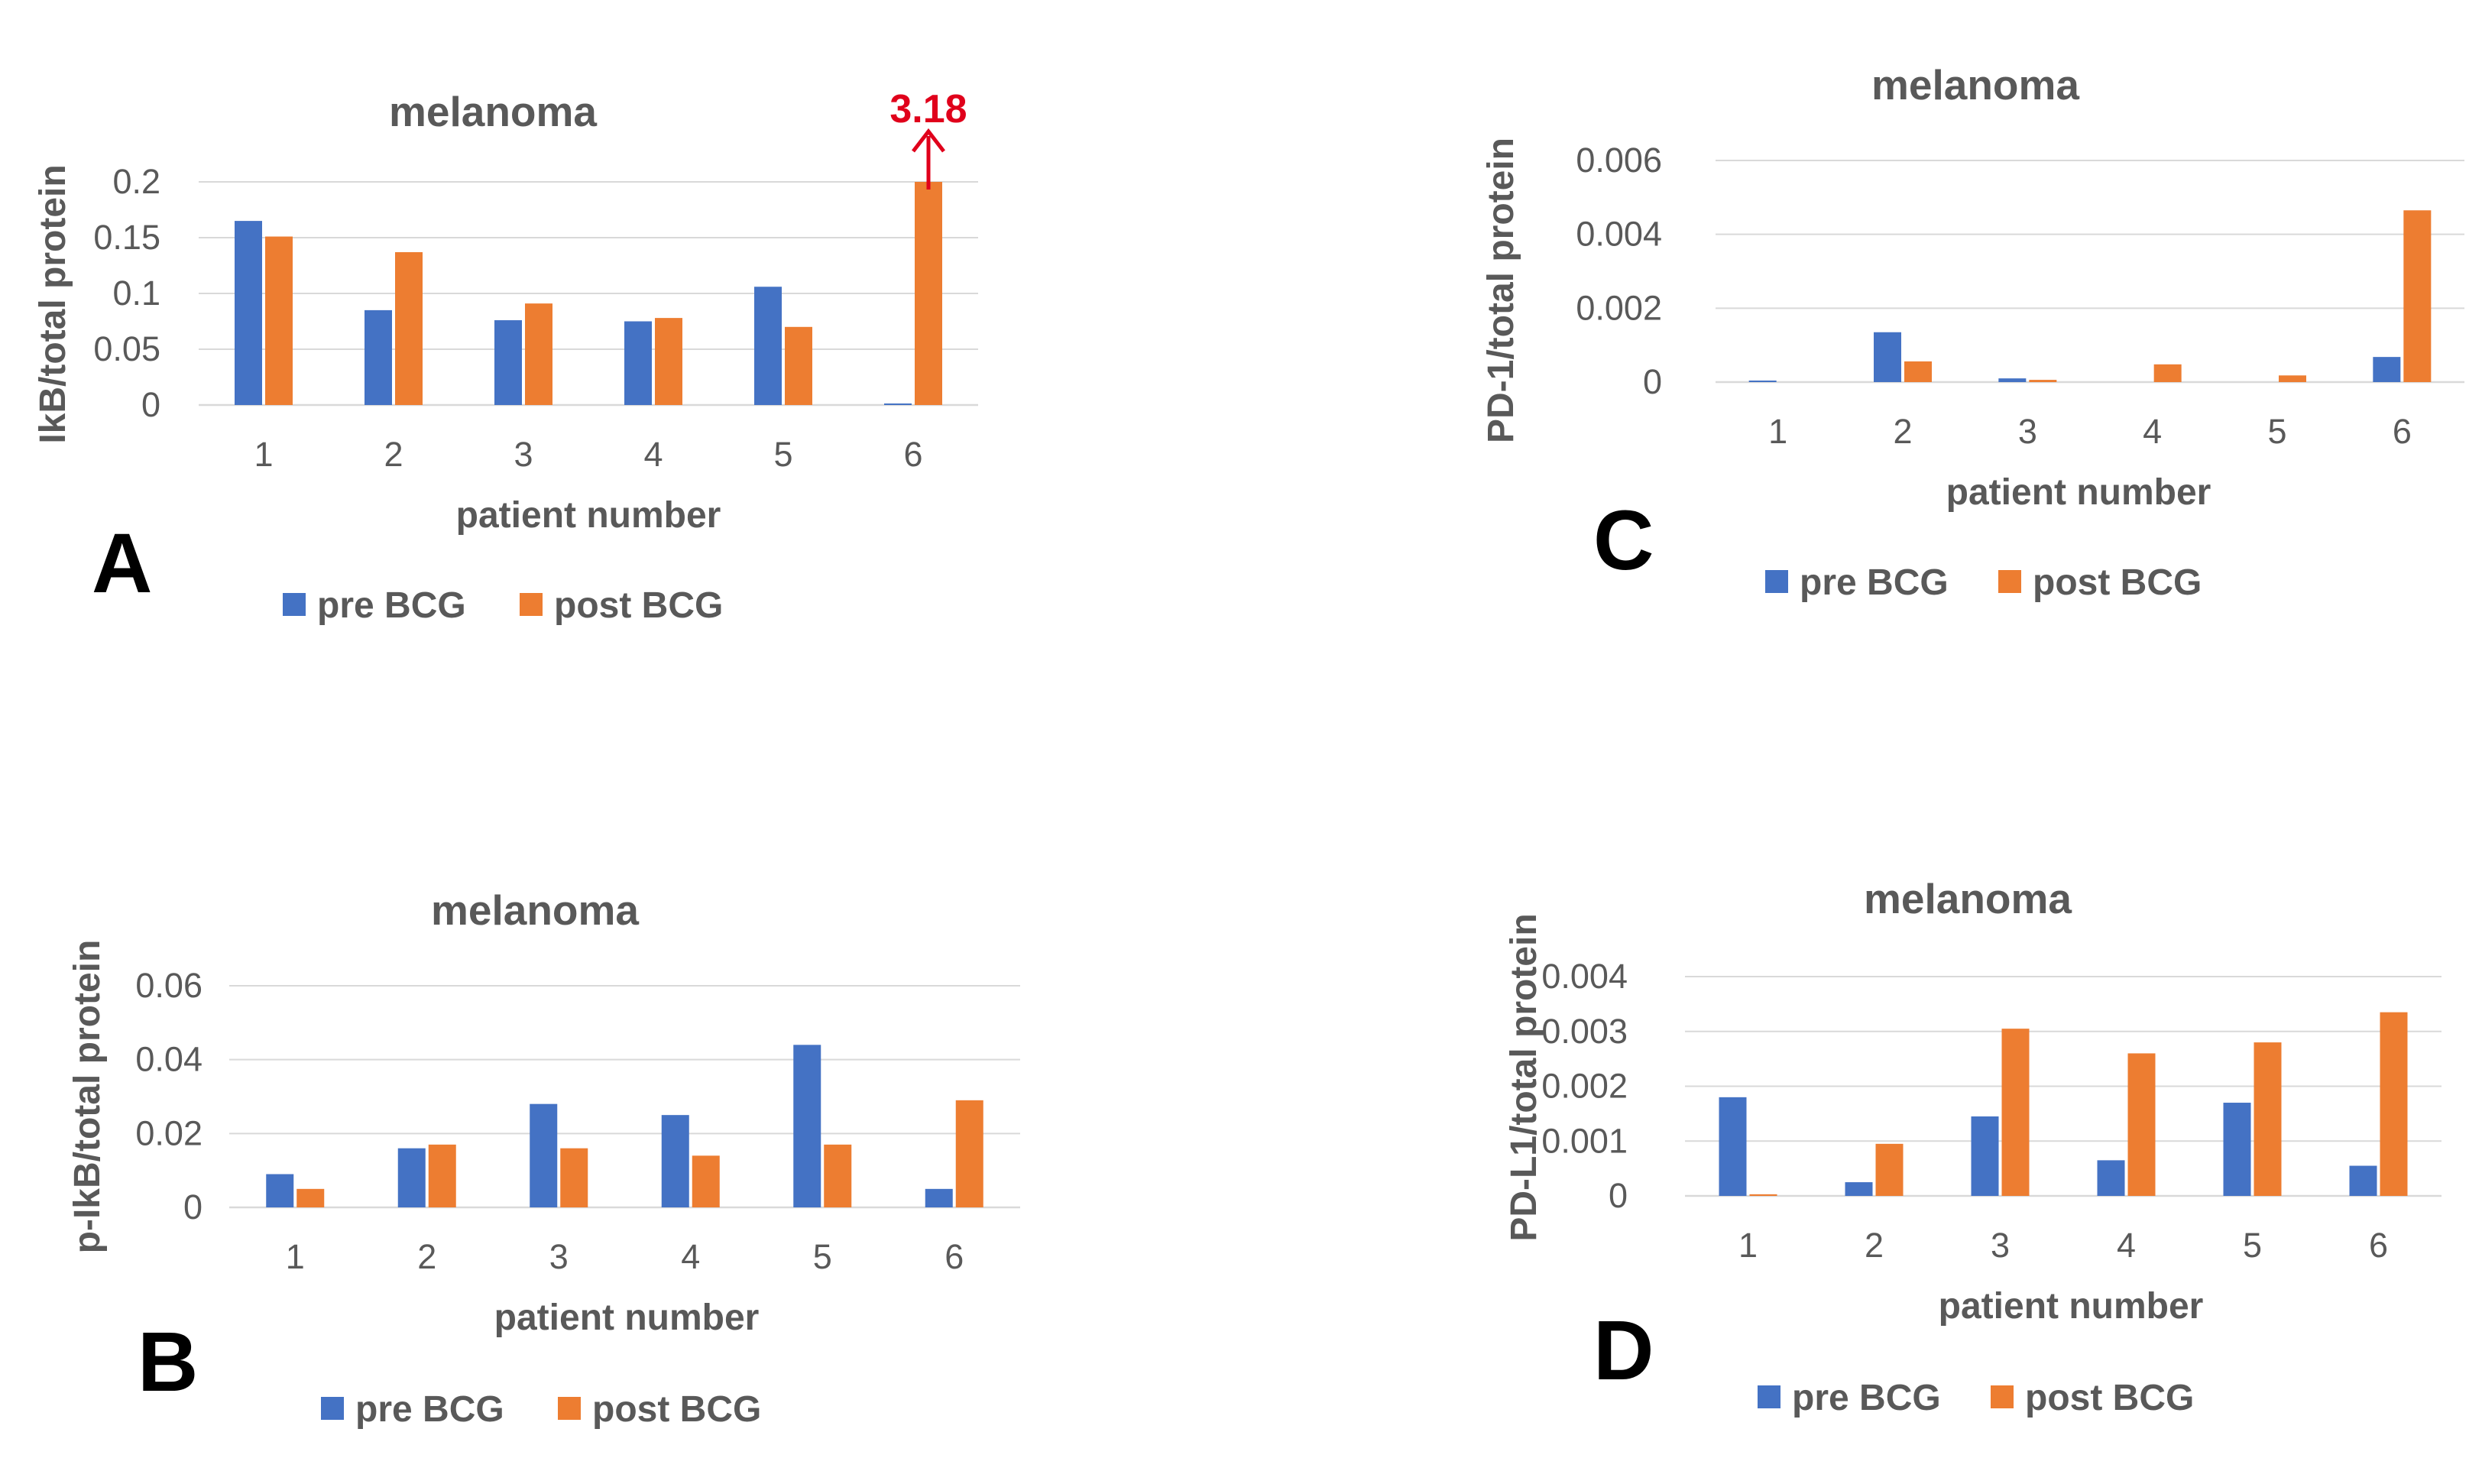 This screenshot has width=2482, height=1484. I want to click on panel-letter: B, so click(168, 1362).